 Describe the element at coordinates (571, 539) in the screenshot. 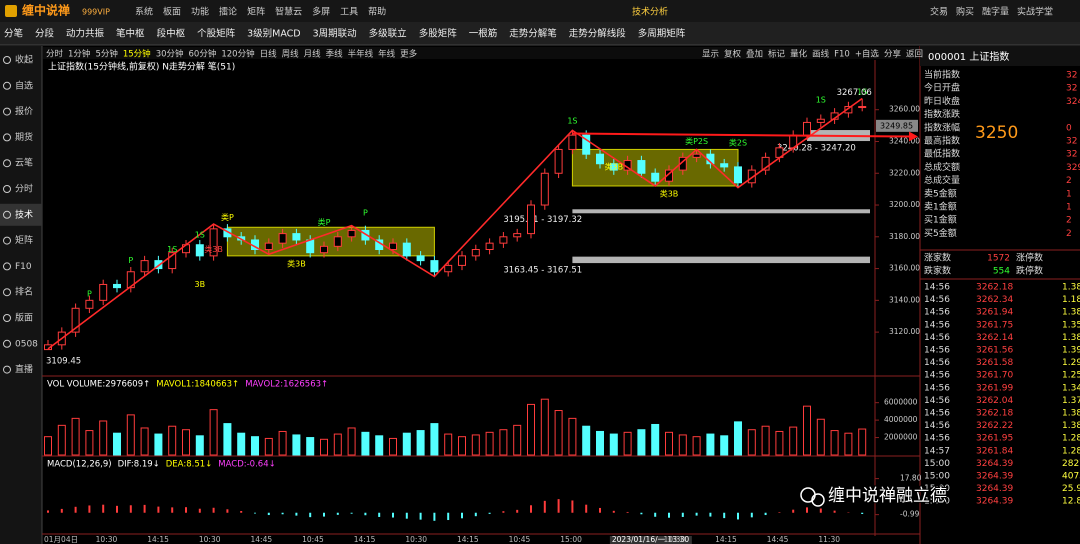

I see `x-tick-label: 15:00` at that location.